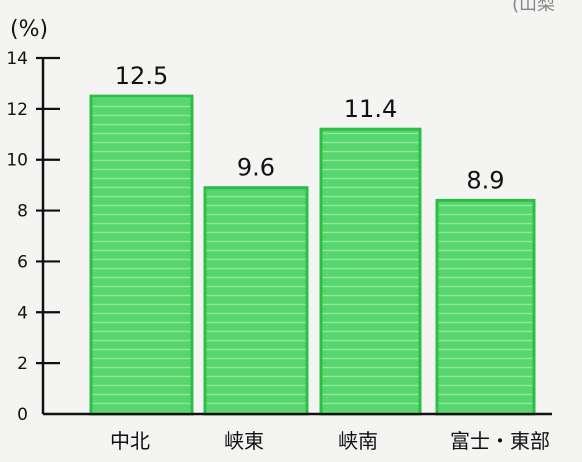 The image size is (582, 462). Describe the element at coordinates (29, 29) in the screenshot. I see `y-axis-label: (%)` at that location.